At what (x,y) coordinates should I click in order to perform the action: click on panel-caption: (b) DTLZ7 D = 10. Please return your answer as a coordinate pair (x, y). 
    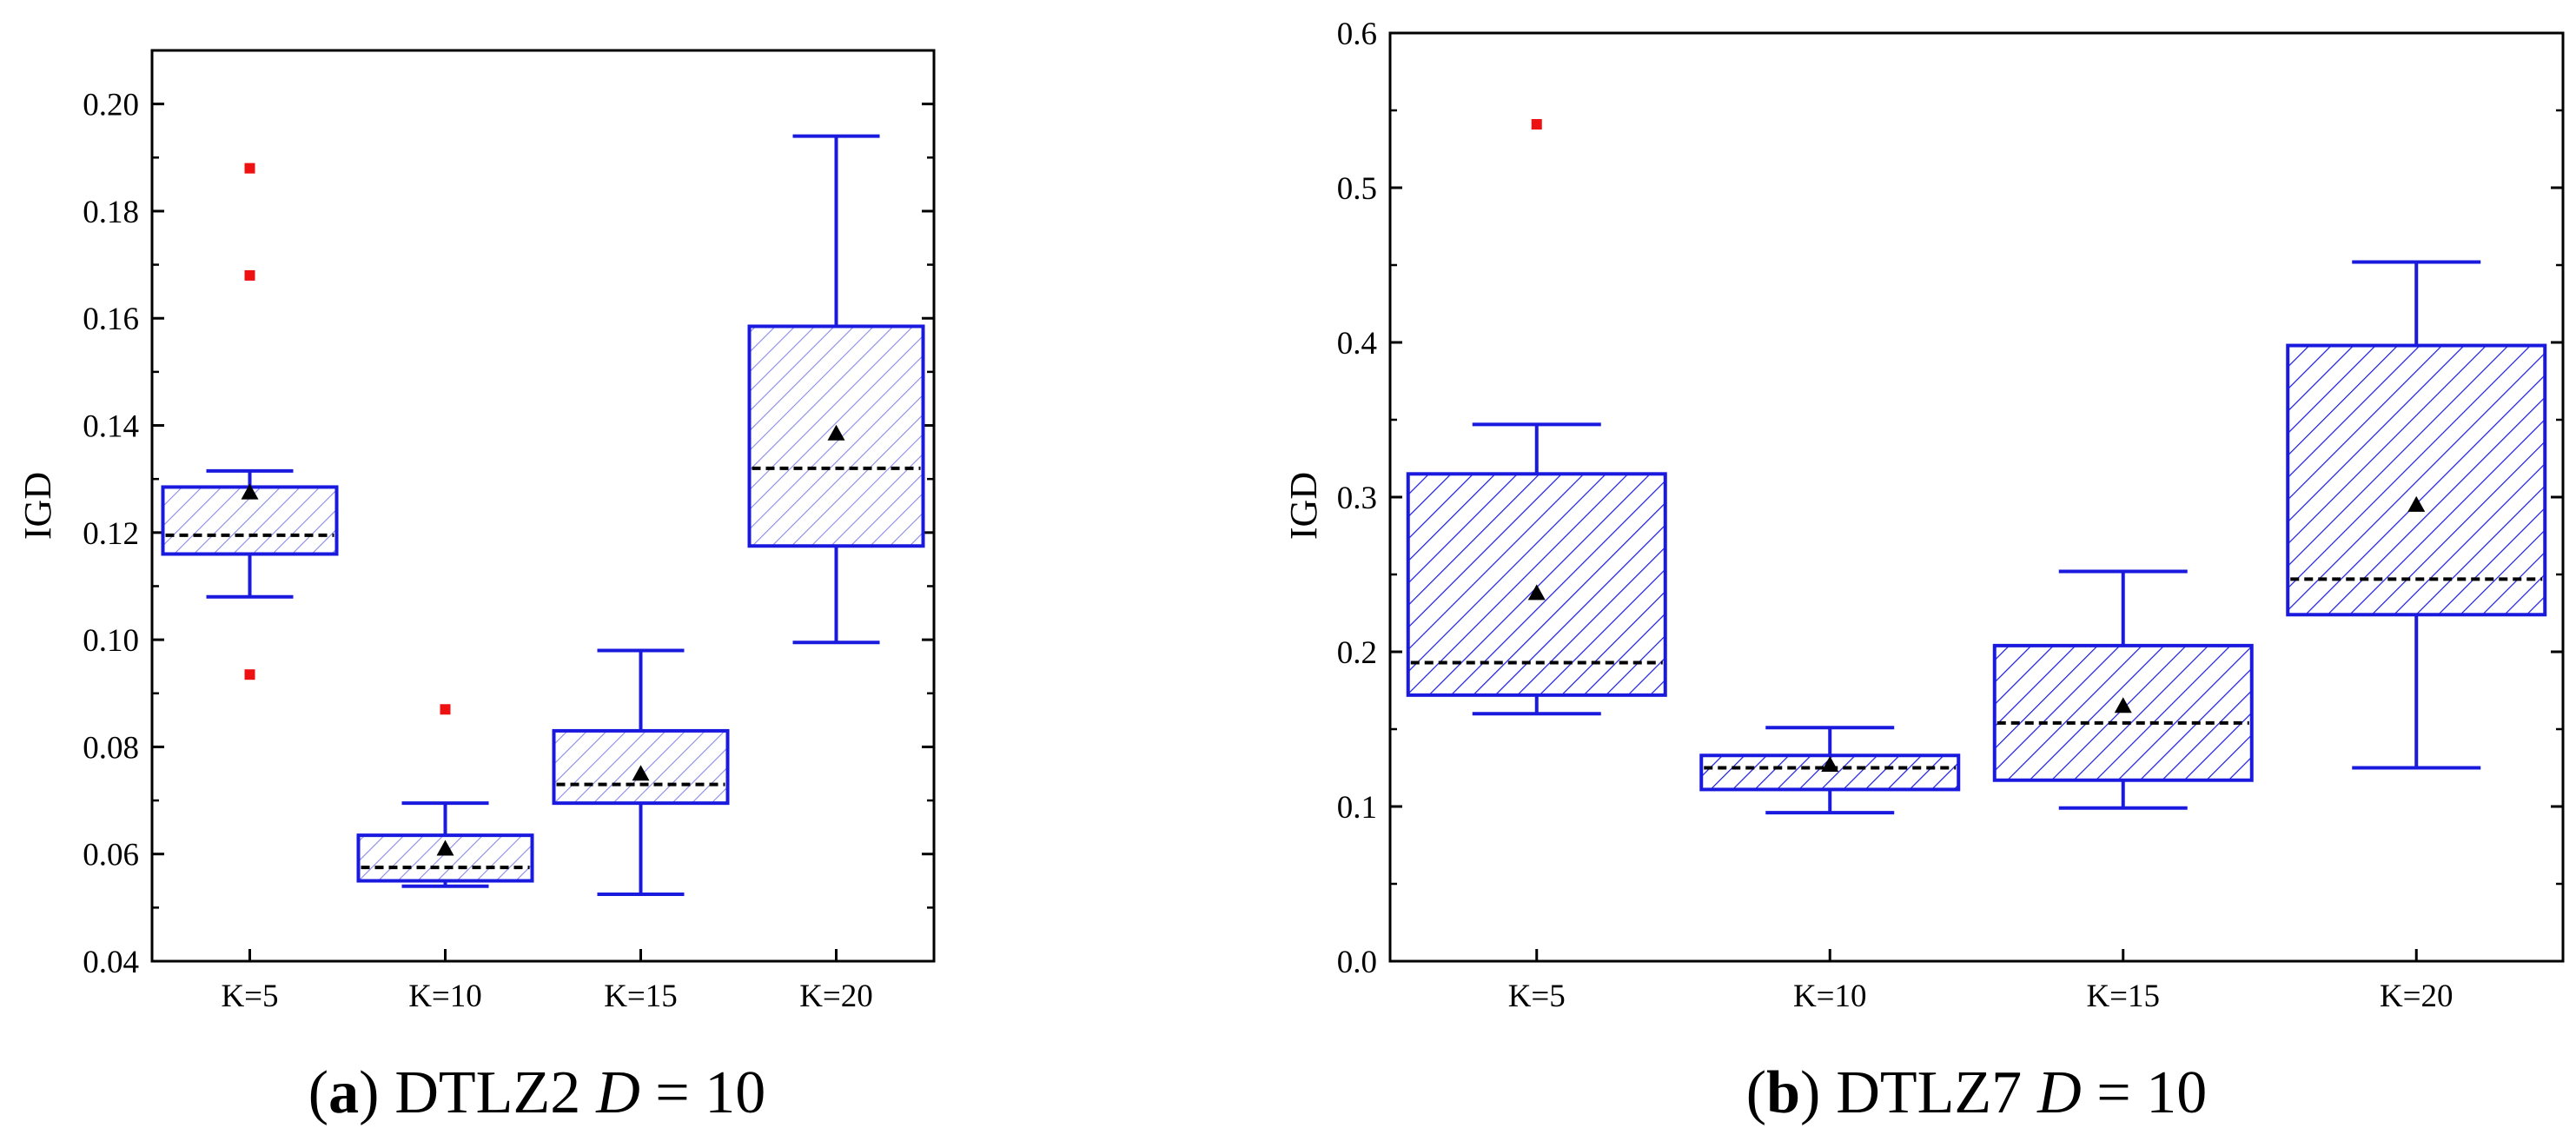
    Looking at the image, I should click on (1976, 1092).